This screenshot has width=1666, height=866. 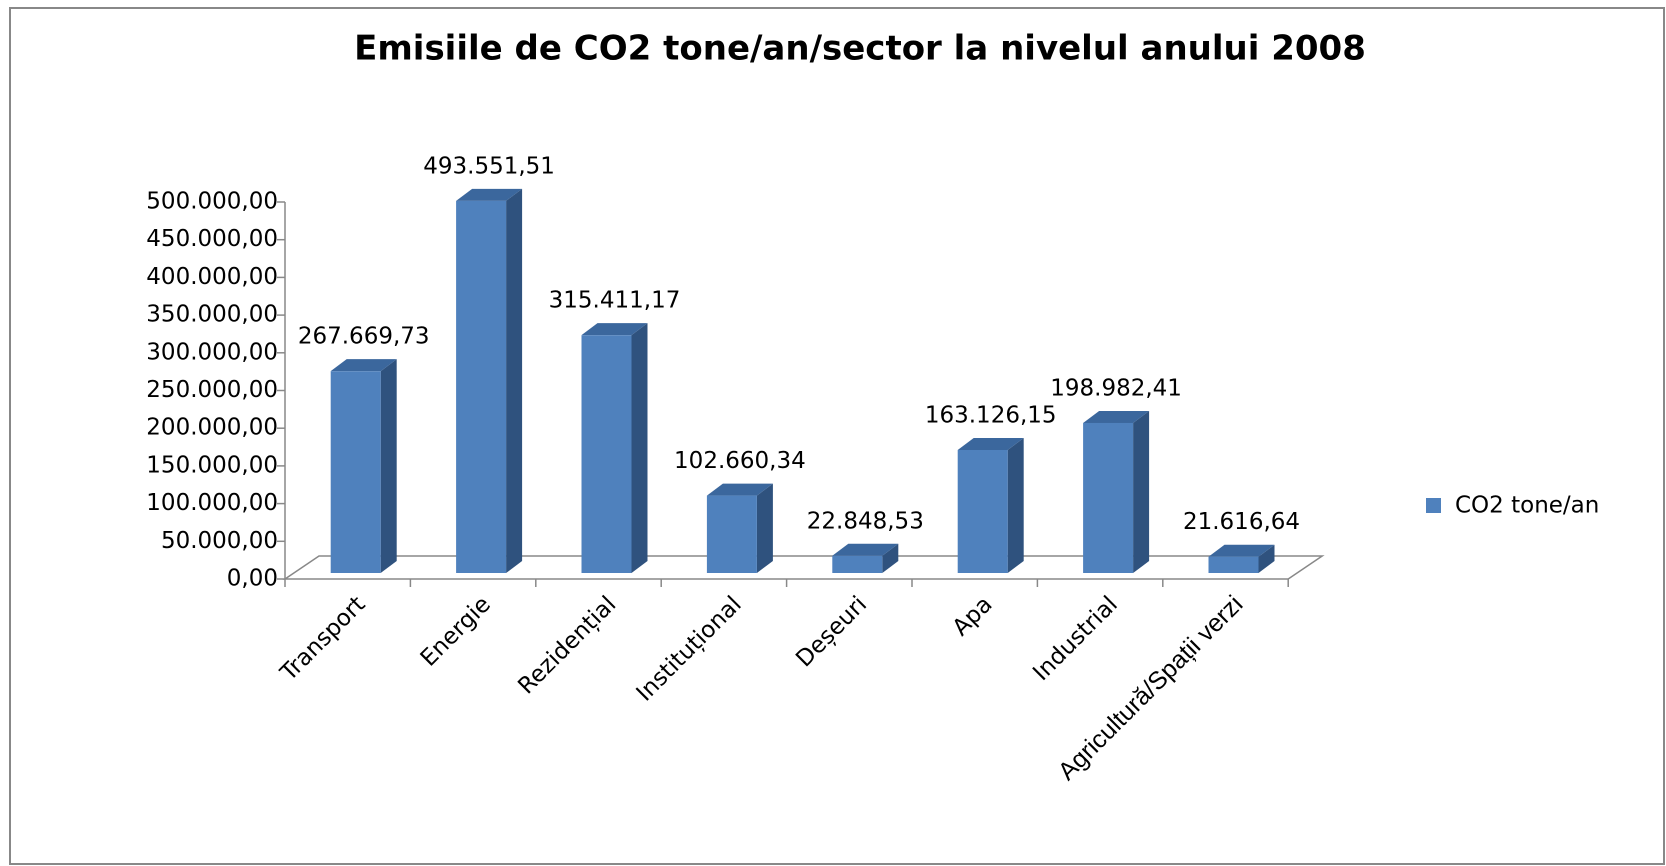 I want to click on legend-label: CO2 tone/an, so click(x=1527, y=506).